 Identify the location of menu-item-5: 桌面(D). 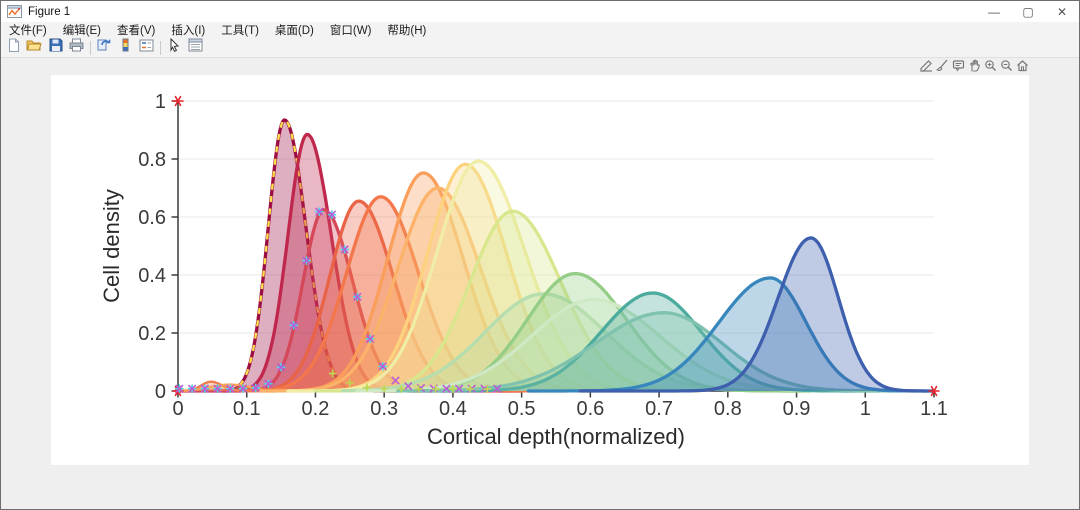
(294, 31).